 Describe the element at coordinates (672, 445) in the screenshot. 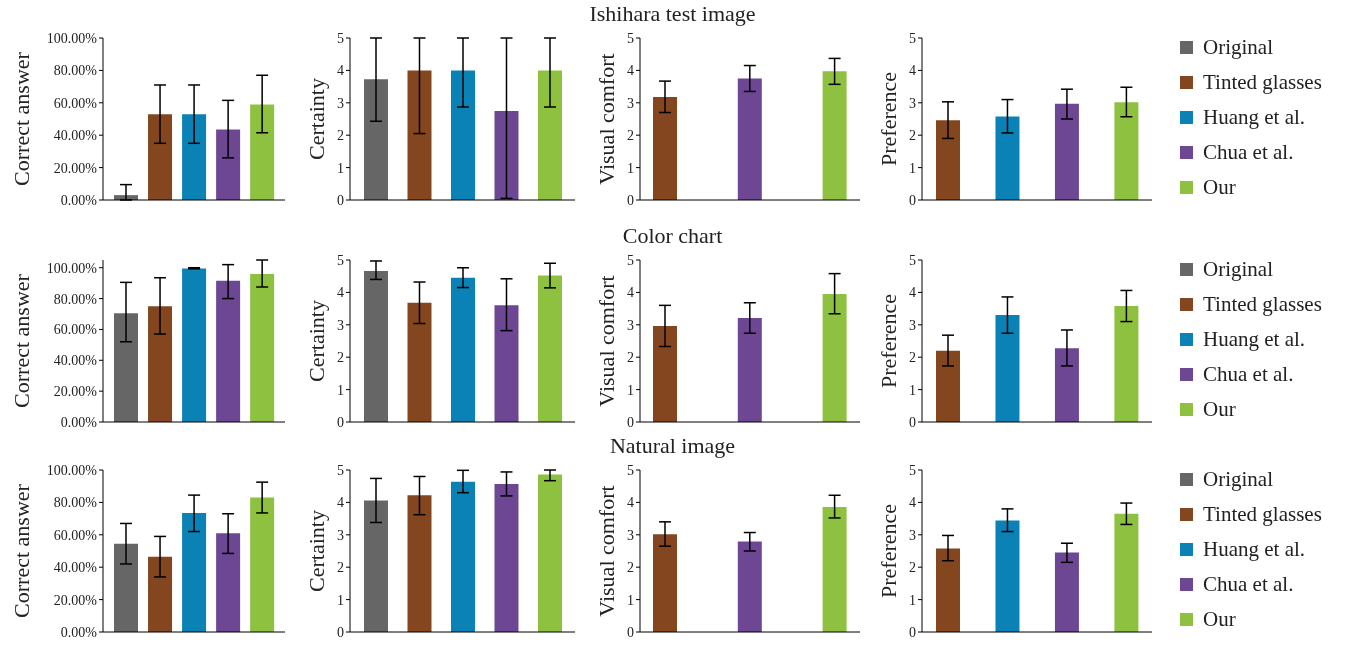

I see `chart-title: Natural image` at that location.